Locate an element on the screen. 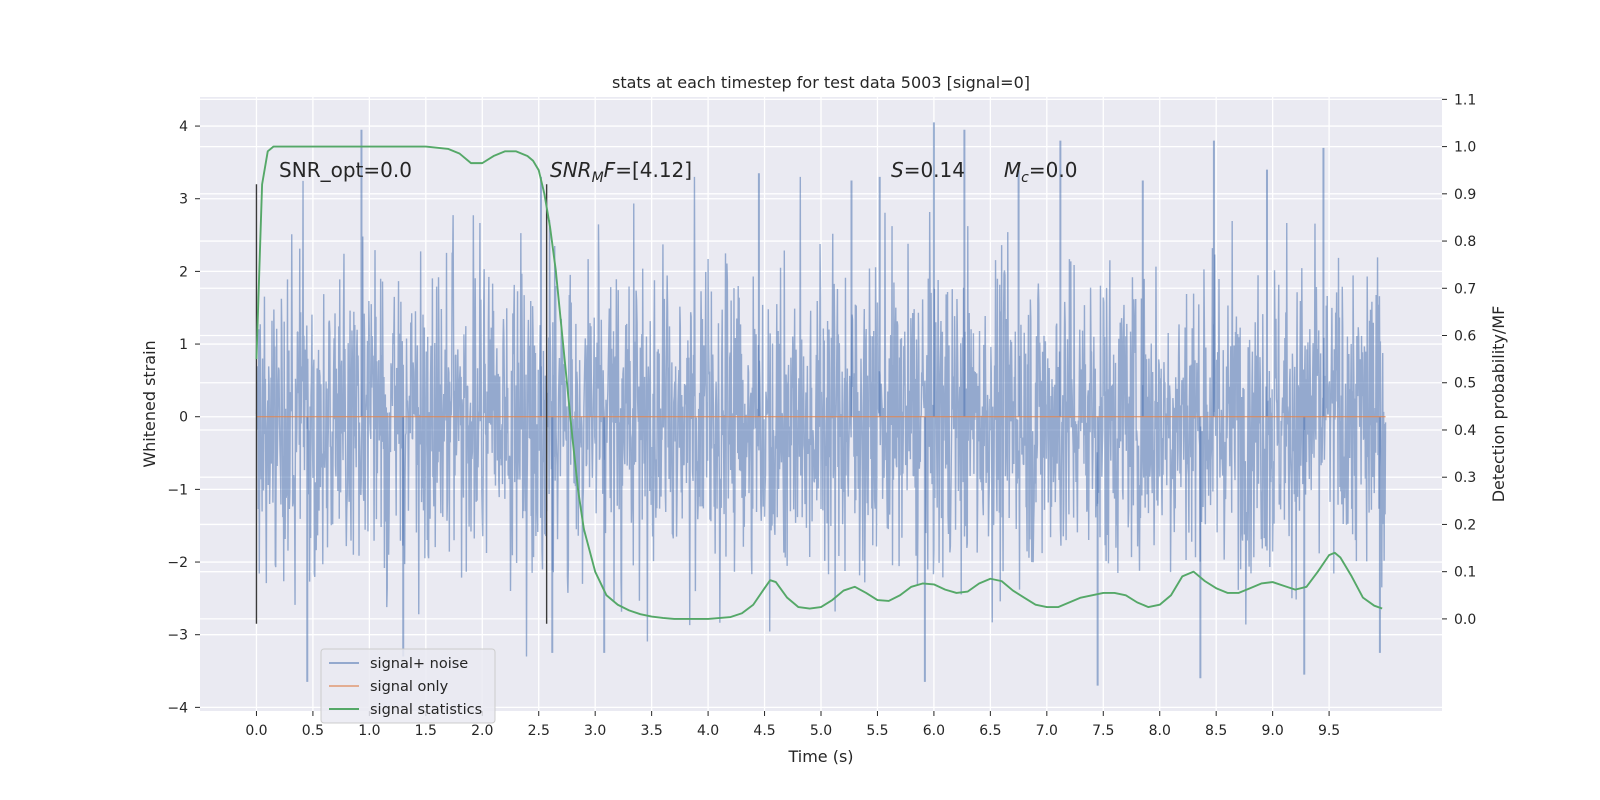 The image size is (1600, 800). x-tick-label: 3.0 is located at coordinates (595, 731).